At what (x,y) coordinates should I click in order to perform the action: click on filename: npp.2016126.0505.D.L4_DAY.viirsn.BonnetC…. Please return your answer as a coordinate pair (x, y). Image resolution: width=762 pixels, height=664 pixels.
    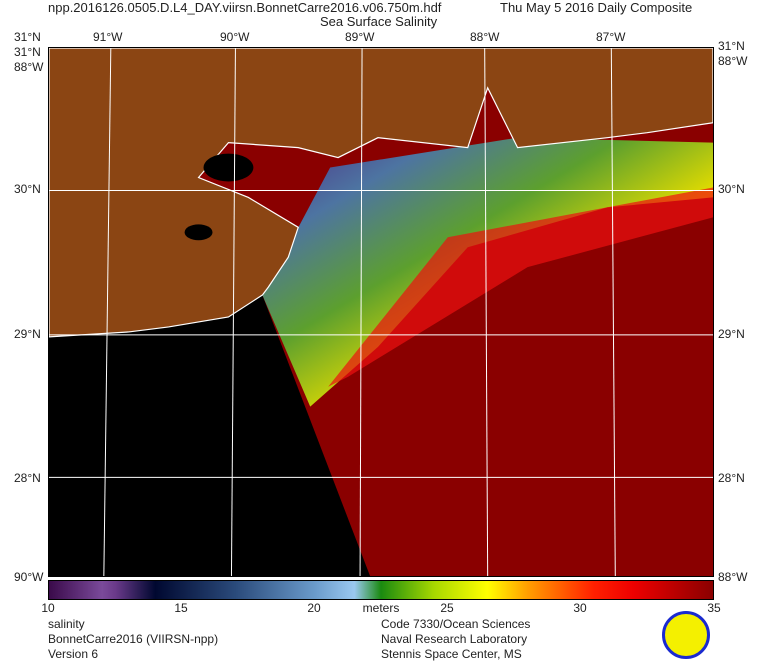
    Looking at the image, I should click on (245, 7).